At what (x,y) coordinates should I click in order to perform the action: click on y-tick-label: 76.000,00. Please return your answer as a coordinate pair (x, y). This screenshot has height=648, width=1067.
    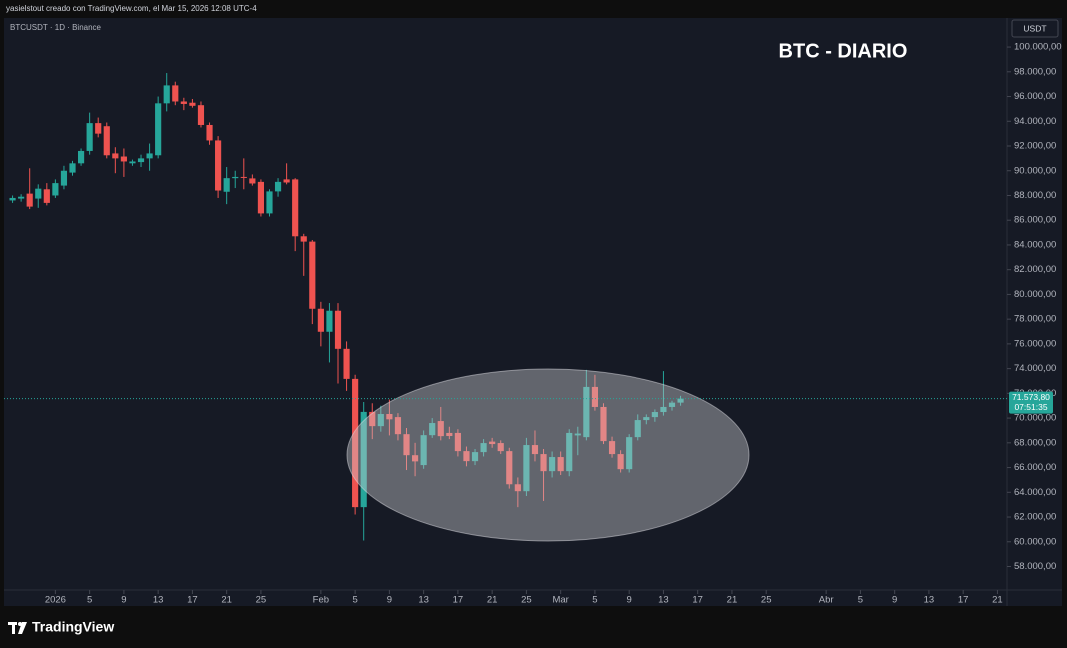
    Looking at the image, I should click on (1035, 343).